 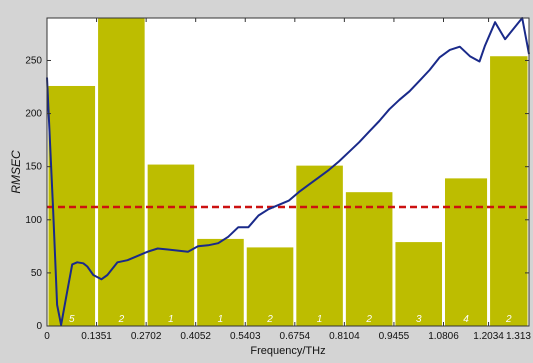 I want to click on y-tick-label: 100, so click(x=33, y=220).